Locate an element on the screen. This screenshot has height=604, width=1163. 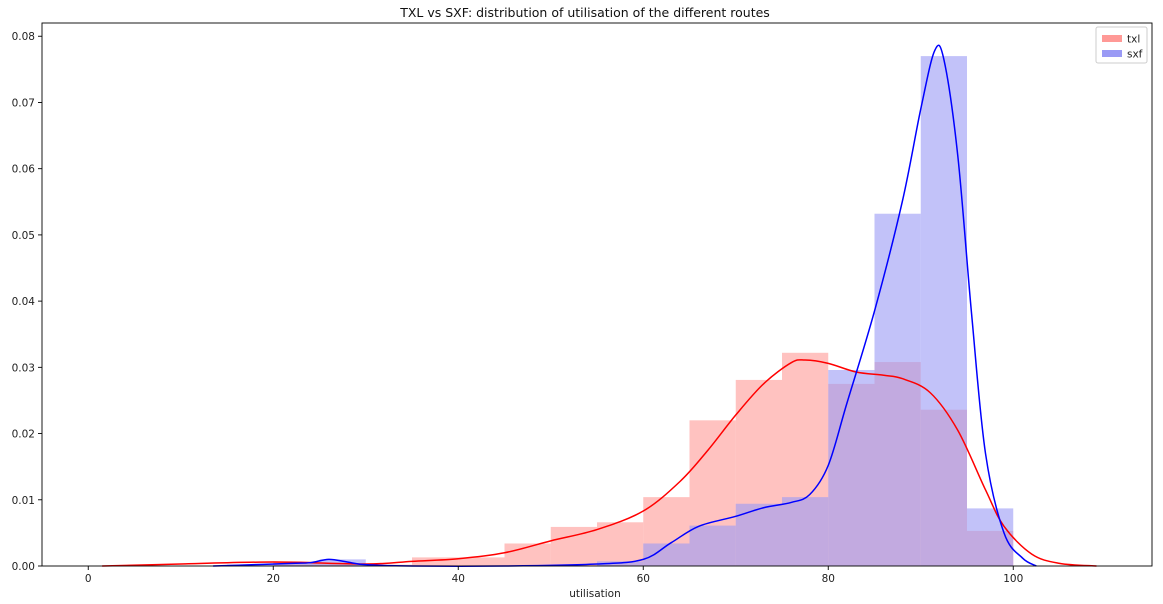
y-tick-label: 0.08 is located at coordinates (23, 37).